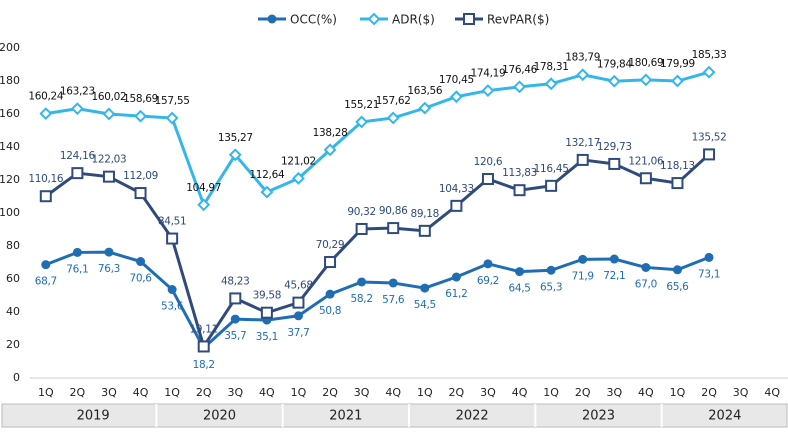  Describe the element at coordinates (456, 189) in the screenshot. I see `data-label: 104,33` at that location.